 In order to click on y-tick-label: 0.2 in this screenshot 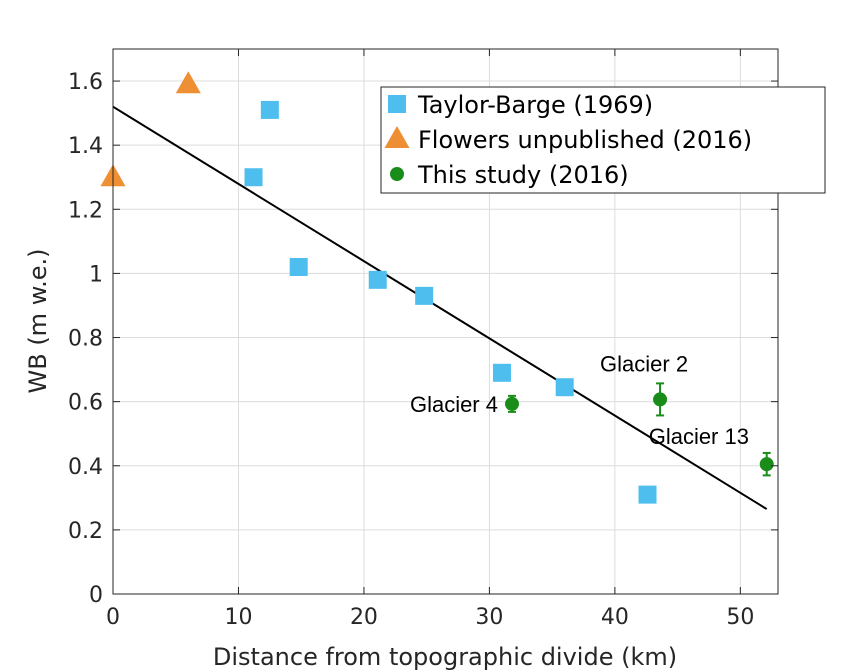, I will do `click(85, 531)`.